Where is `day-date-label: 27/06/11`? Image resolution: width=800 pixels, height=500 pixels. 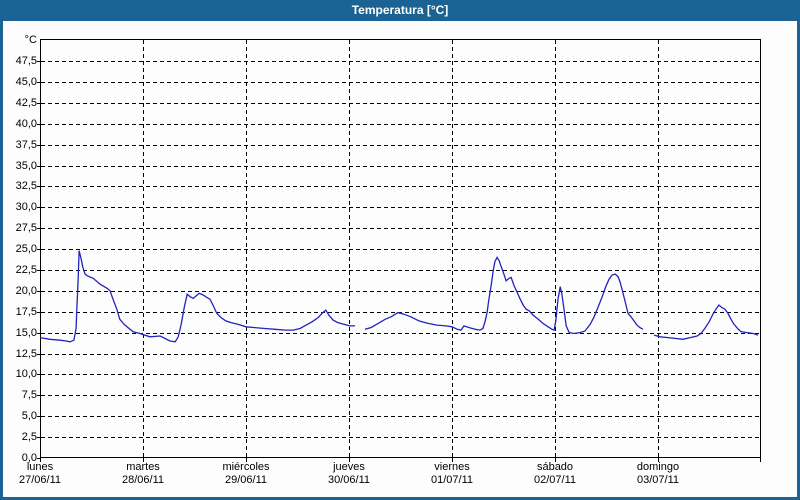
day-date-label: 27/06/11 is located at coordinates (39, 480).